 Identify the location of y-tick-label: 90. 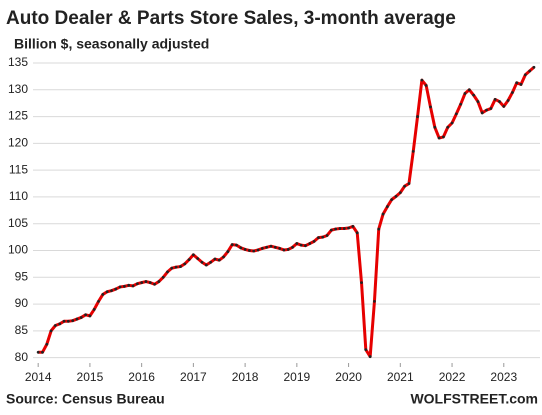
(22, 303).